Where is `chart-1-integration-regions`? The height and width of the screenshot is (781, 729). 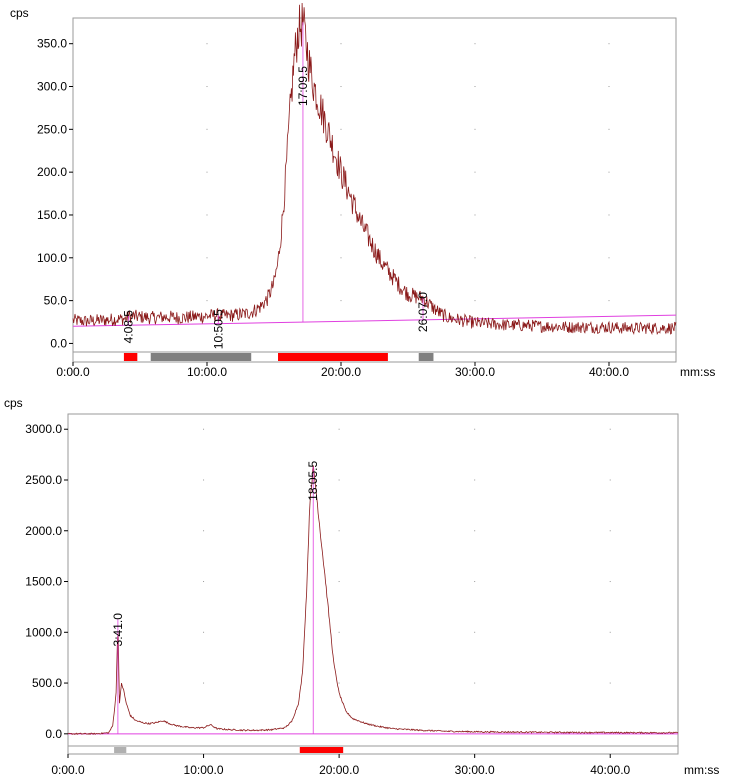
chart-1-integration-regions is located at coordinates (278, 357).